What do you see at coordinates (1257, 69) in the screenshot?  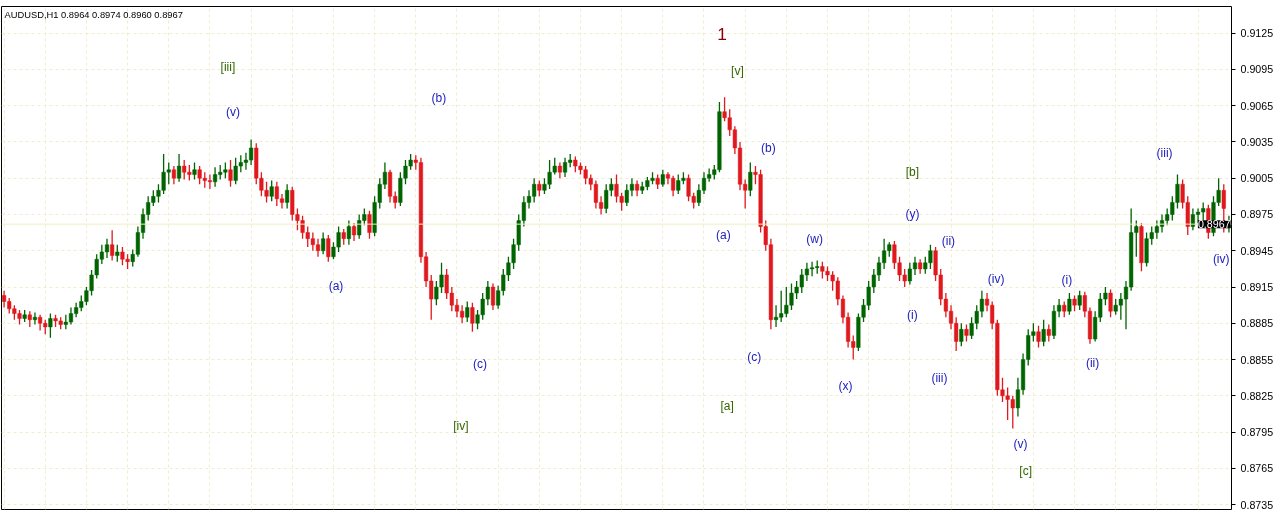 I see `y-tick-label: 0.9095` at bounding box center [1257, 69].